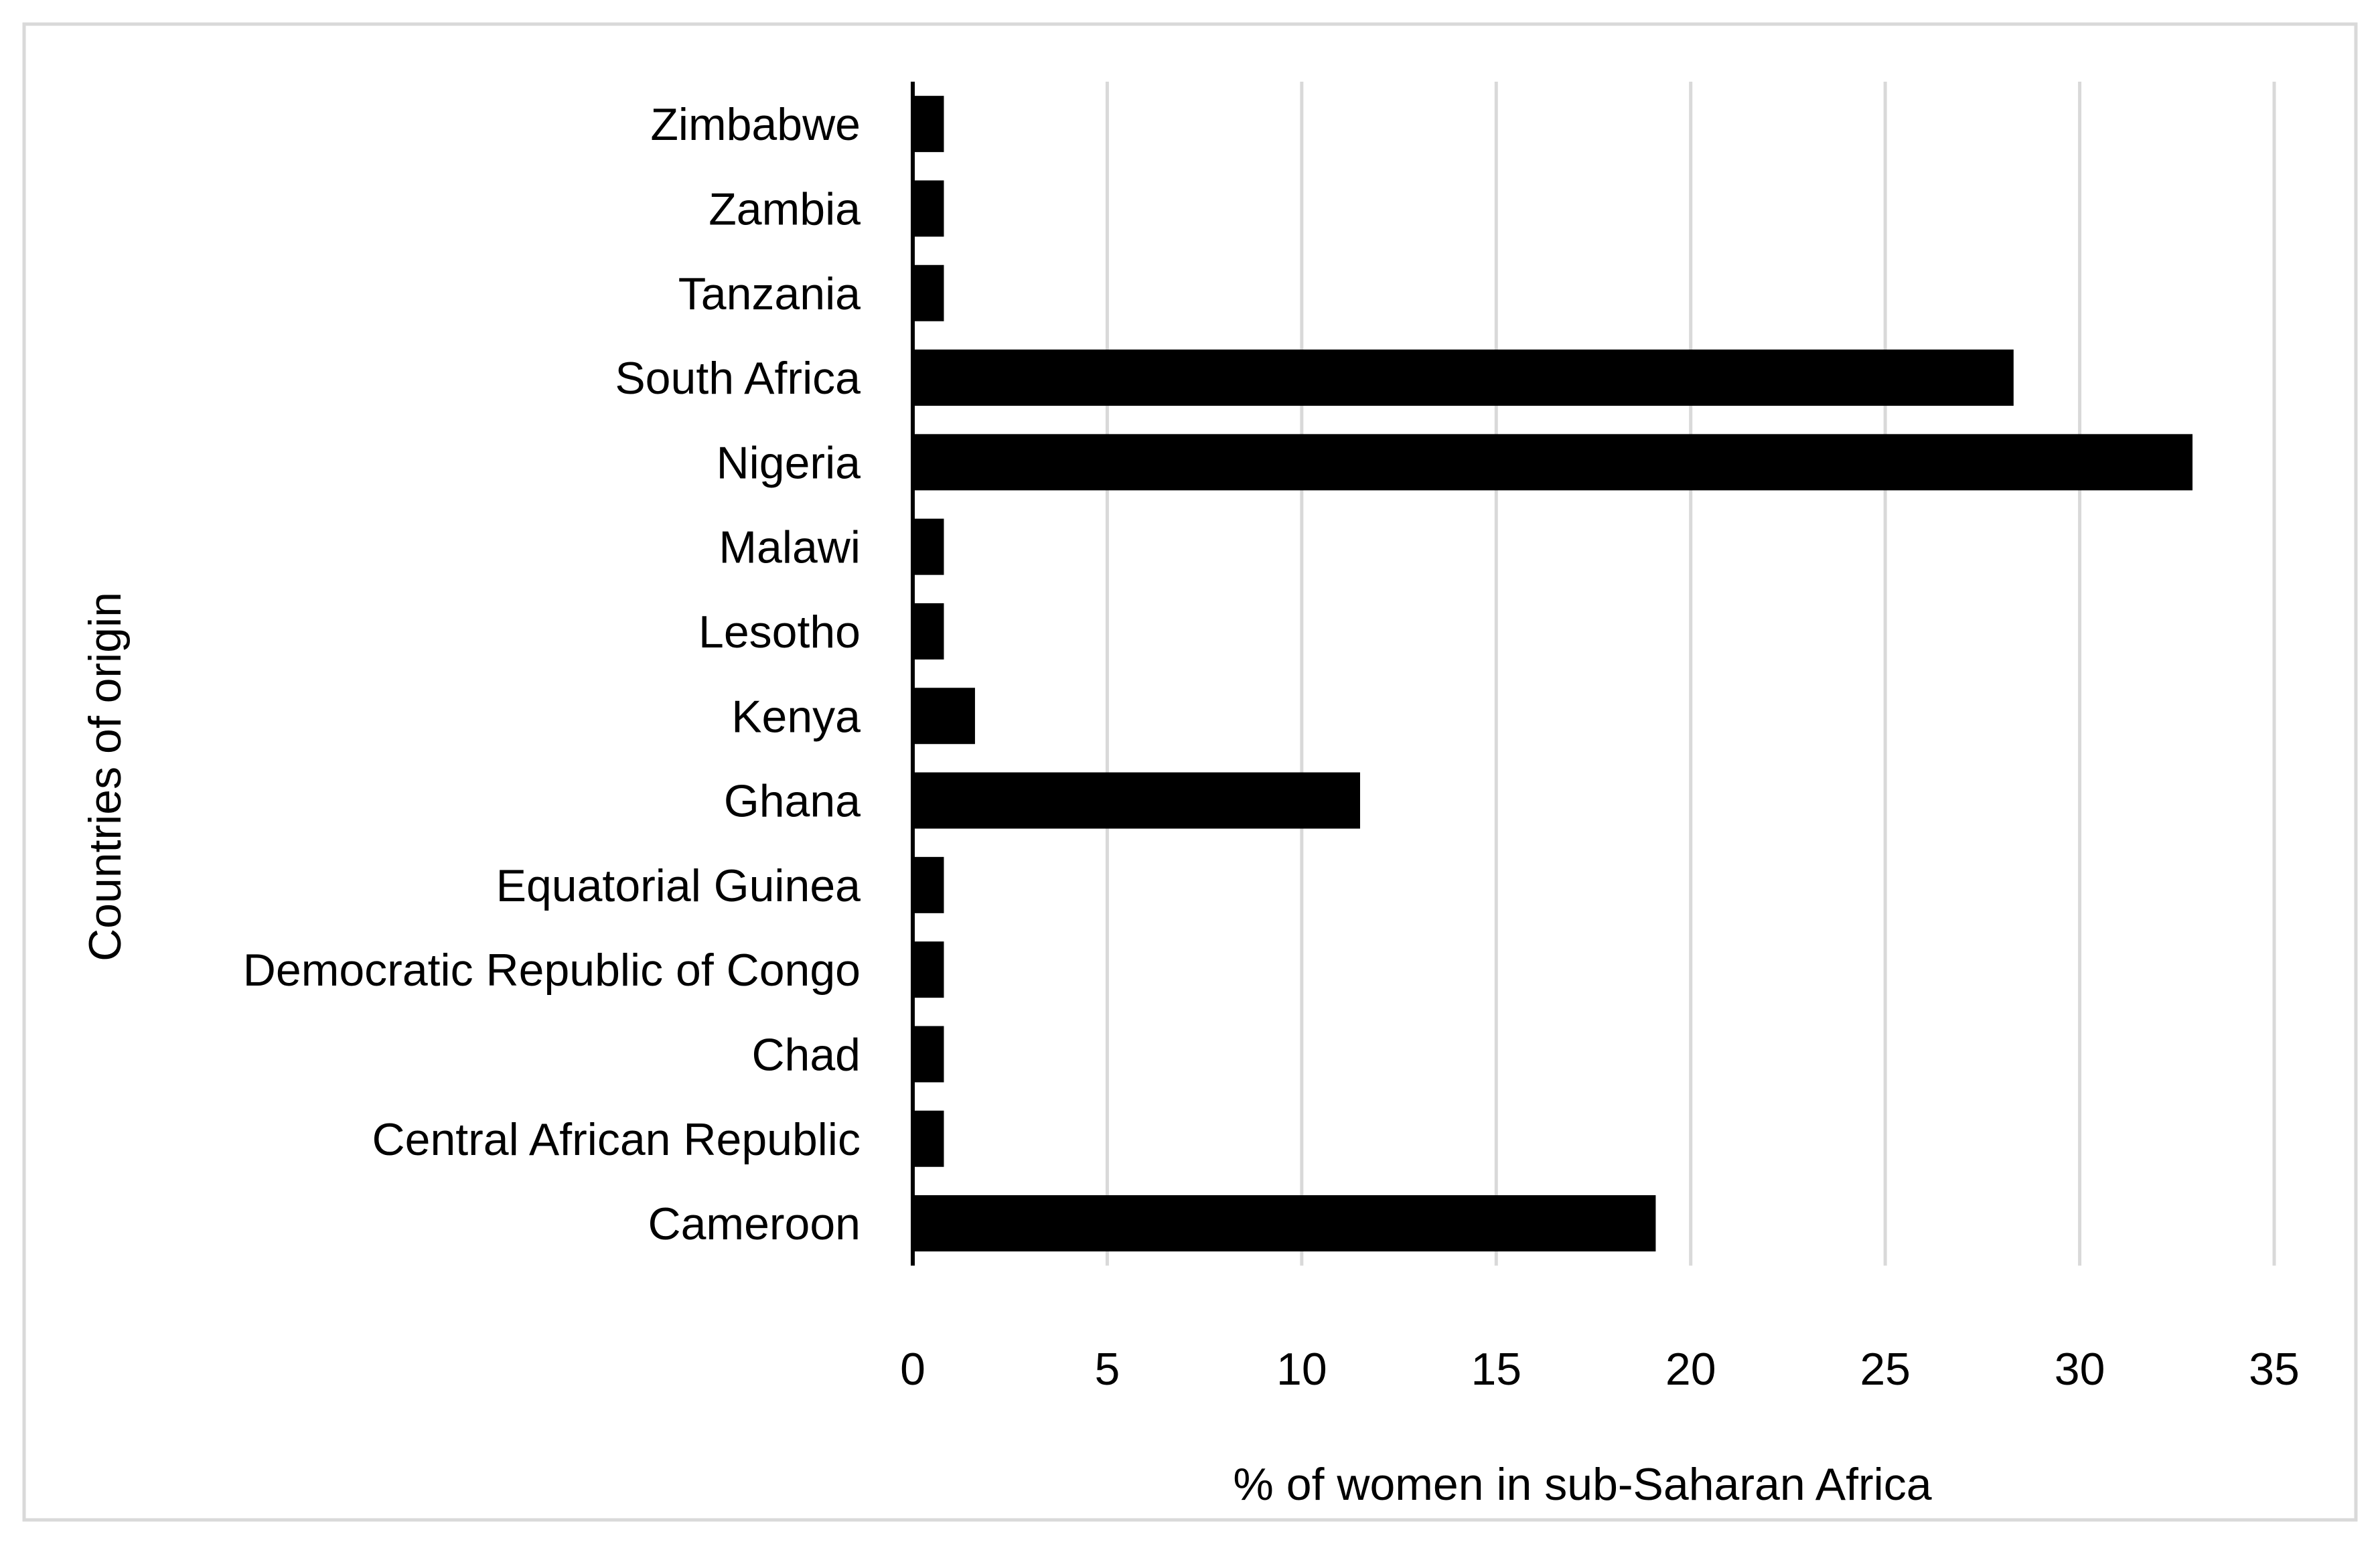 The height and width of the screenshot is (1544, 2380). What do you see at coordinates (929, 1138) in the screenshot?
I see `bar-central-african-republic` at bounding box center [929, 1138].